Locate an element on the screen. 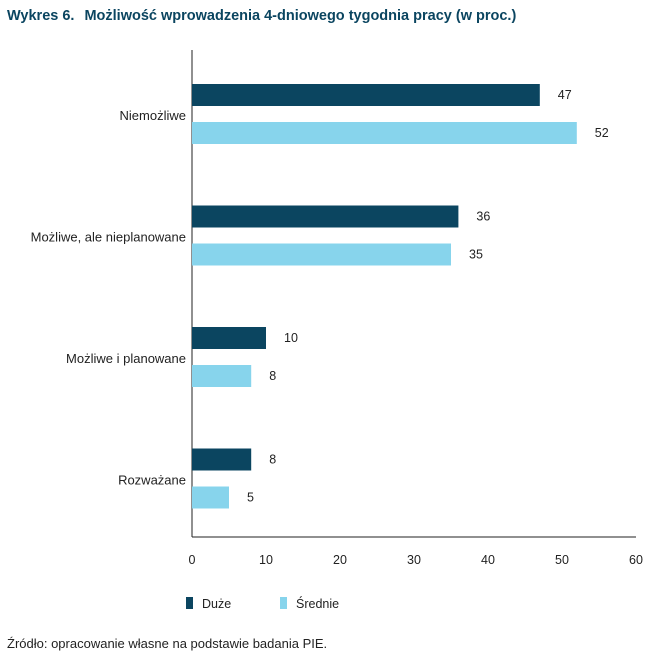 The image size is (665, 668). category-label: Możliwe, ale nieplanowane is located at coordinates (108, 237).